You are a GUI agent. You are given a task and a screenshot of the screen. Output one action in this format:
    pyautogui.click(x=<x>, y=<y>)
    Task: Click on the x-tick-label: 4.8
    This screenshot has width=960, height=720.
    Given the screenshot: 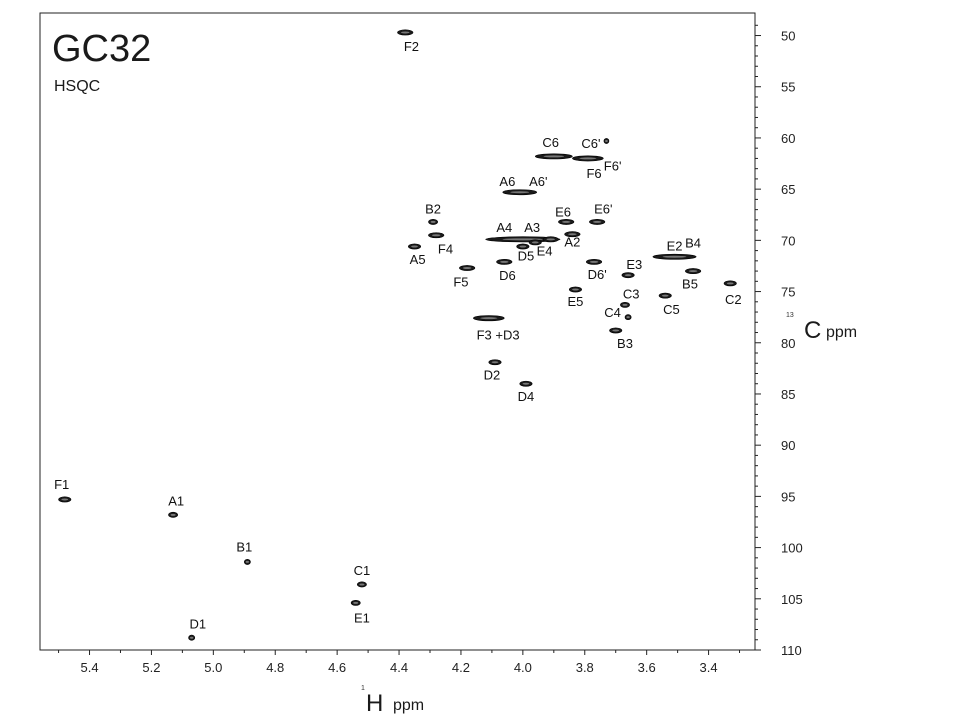 What is the action you would take?
    pyautogui.click(x=275, y=667)
    